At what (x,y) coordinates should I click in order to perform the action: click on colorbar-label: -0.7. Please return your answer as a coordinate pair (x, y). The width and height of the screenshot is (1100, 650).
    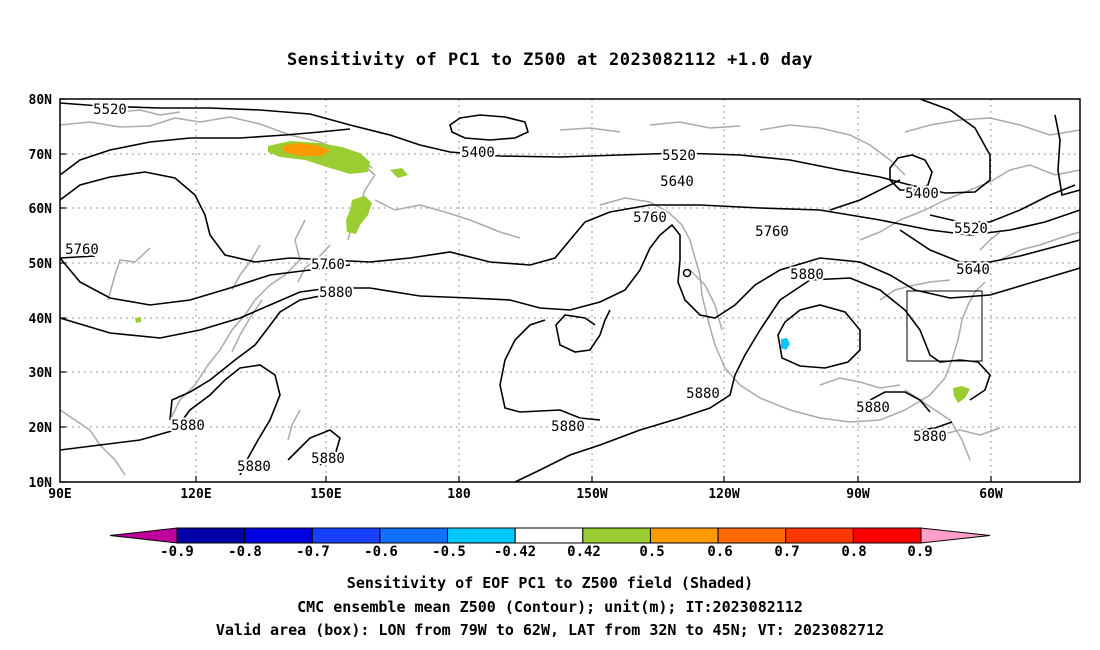
    Looking at the image, I should click on (313, 552).